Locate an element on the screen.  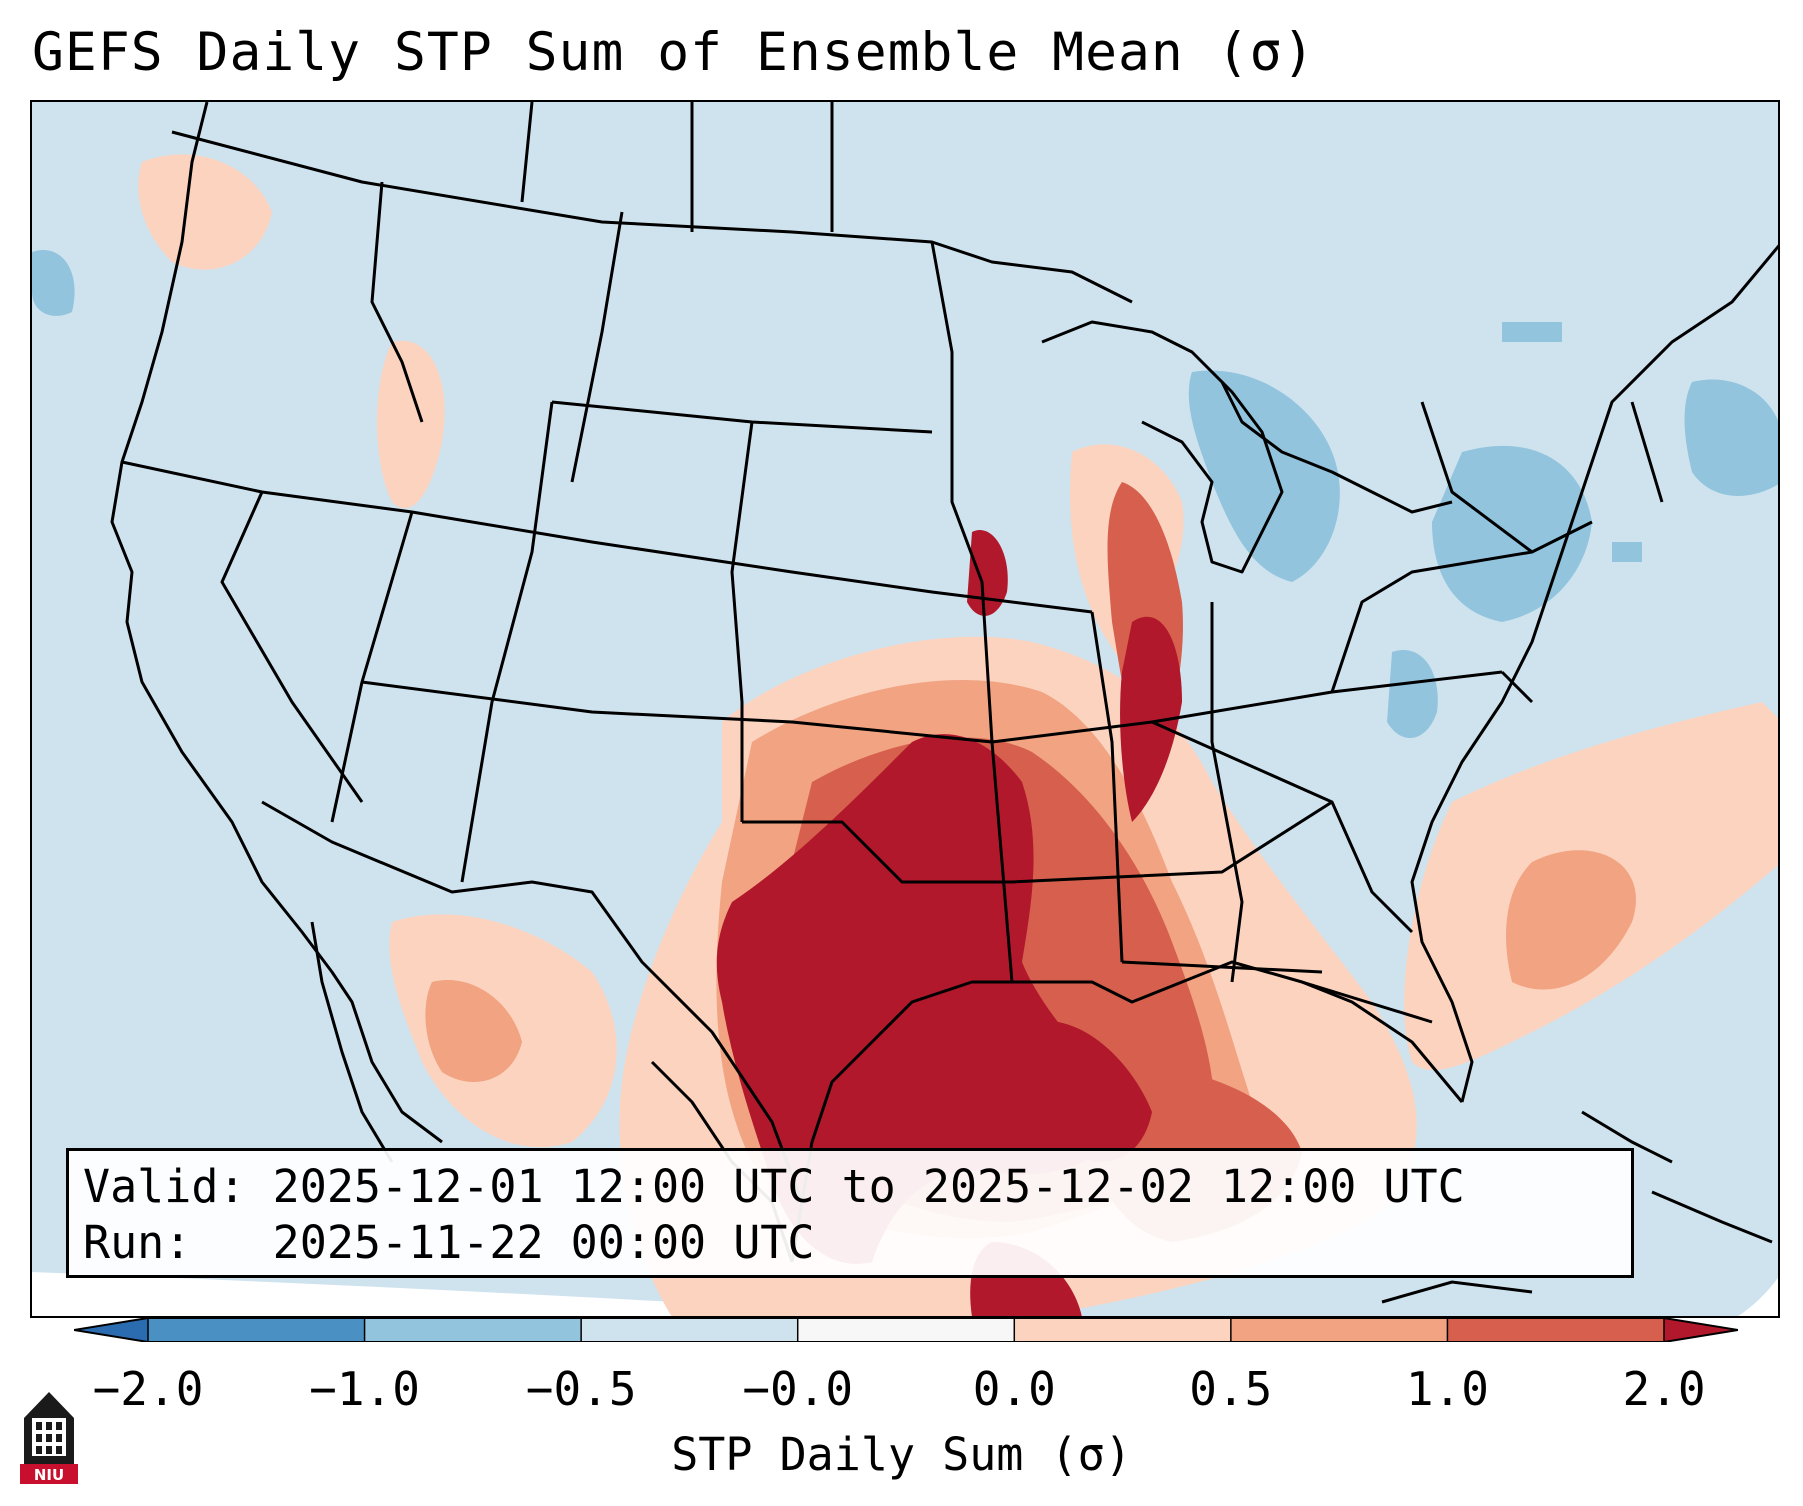
colorbar-tick-label: −0.5 is located at coordinates (581, 1389).